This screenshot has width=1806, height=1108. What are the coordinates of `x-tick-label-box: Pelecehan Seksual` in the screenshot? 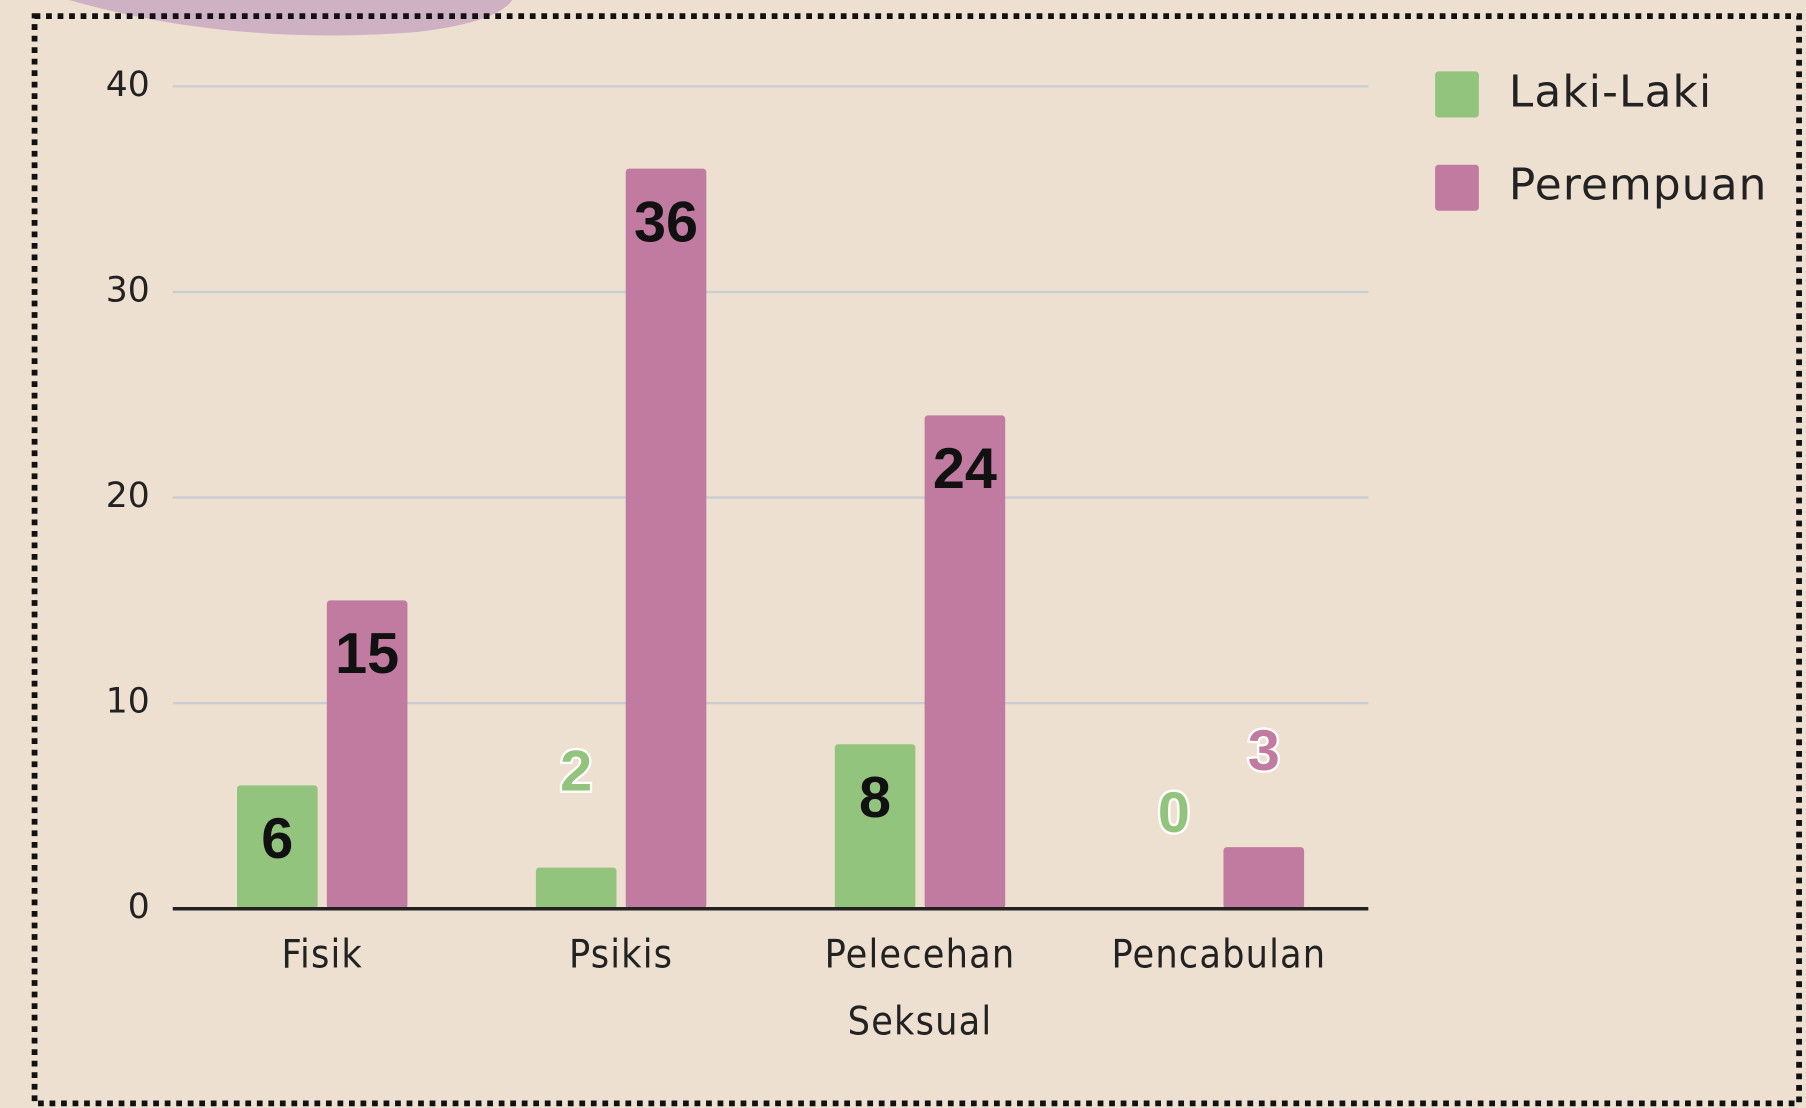 It's located at (920, 988).